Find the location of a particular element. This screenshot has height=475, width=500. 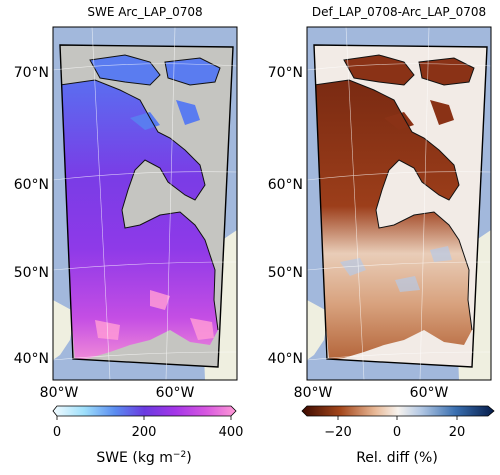

colorbar-left: 0 200 400 SWE (kg m−2) is located at coordinates (148, 435).